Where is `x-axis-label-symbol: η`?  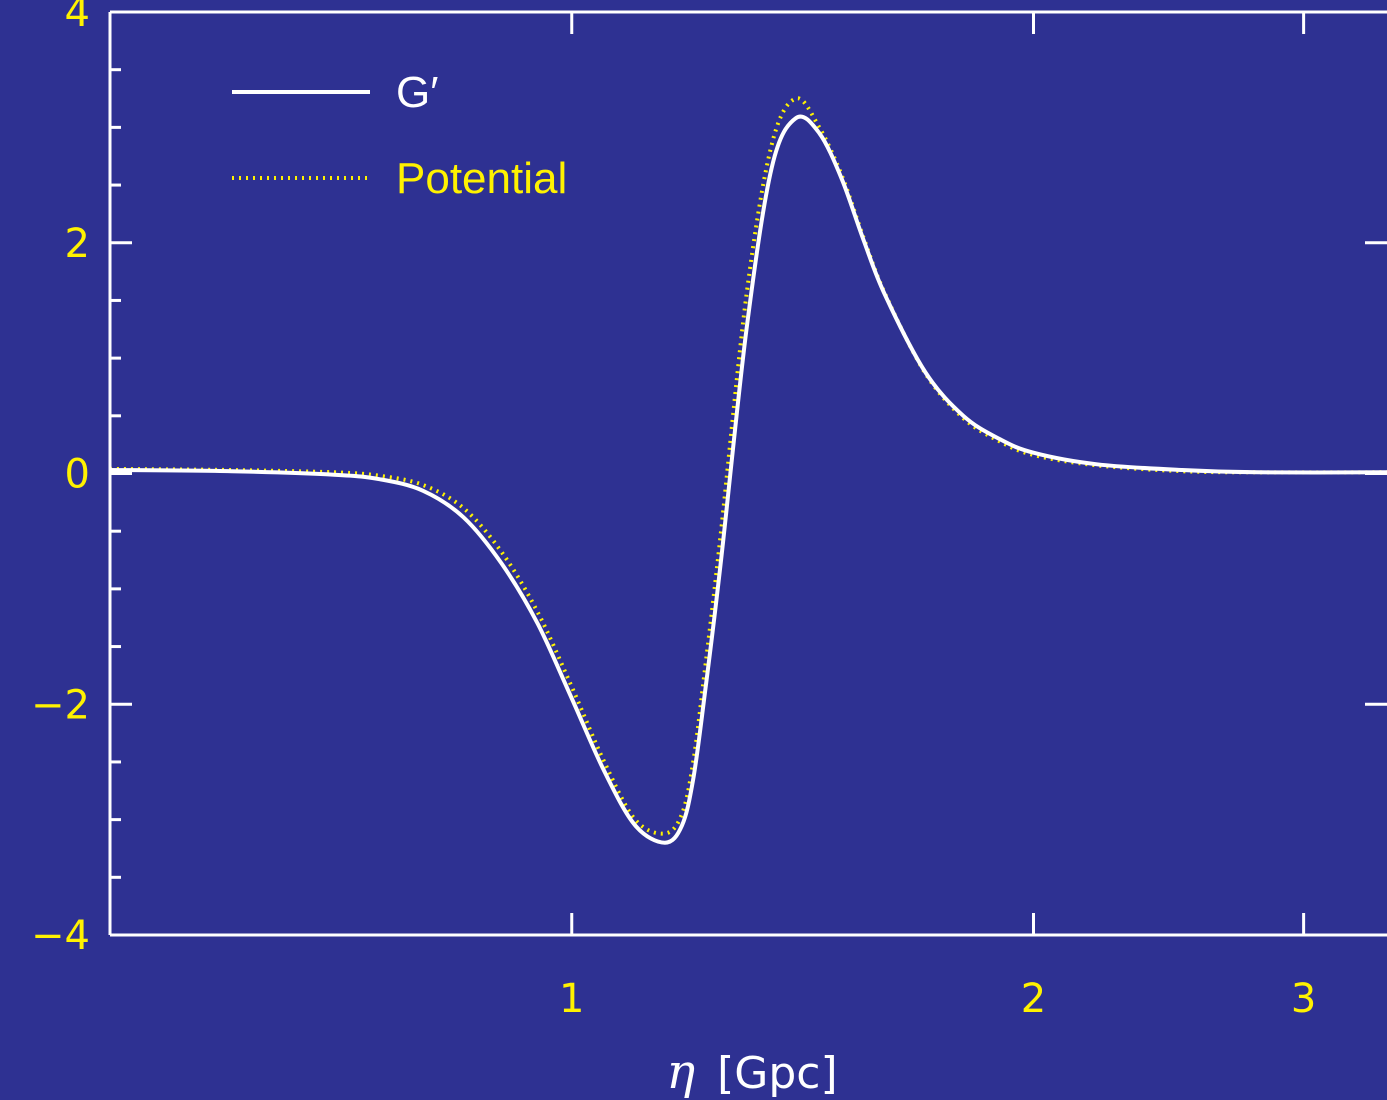
x-axis-label-symbol: η is located at coordinates (680, 1072).